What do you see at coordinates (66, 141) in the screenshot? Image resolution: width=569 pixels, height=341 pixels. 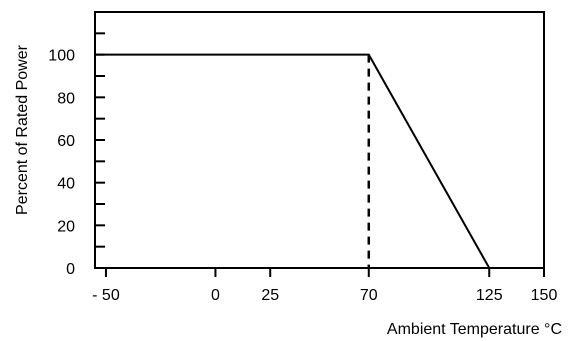 I see `y-tick-label: 60` at bounding box center [66, 141].